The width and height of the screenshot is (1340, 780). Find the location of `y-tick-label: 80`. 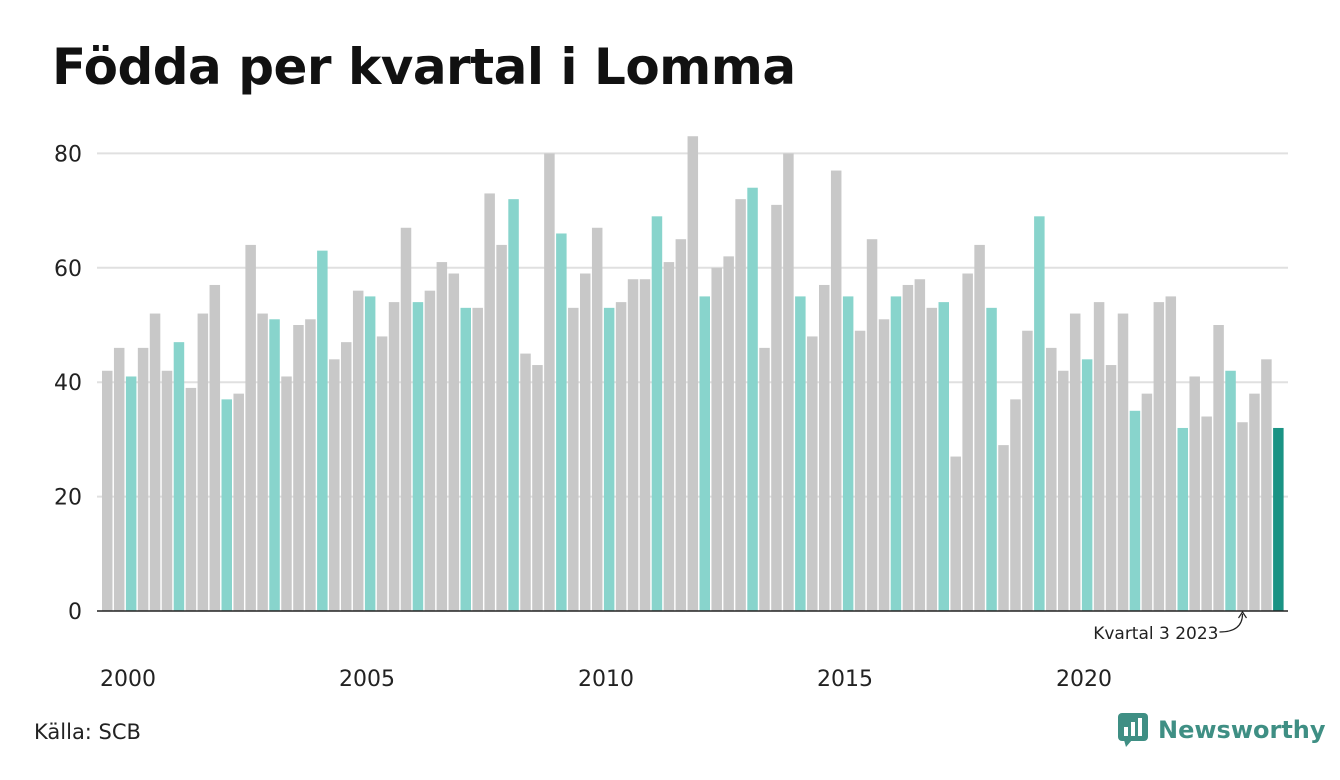

y-tick-label: 80 is located at coordinates (68, 154).